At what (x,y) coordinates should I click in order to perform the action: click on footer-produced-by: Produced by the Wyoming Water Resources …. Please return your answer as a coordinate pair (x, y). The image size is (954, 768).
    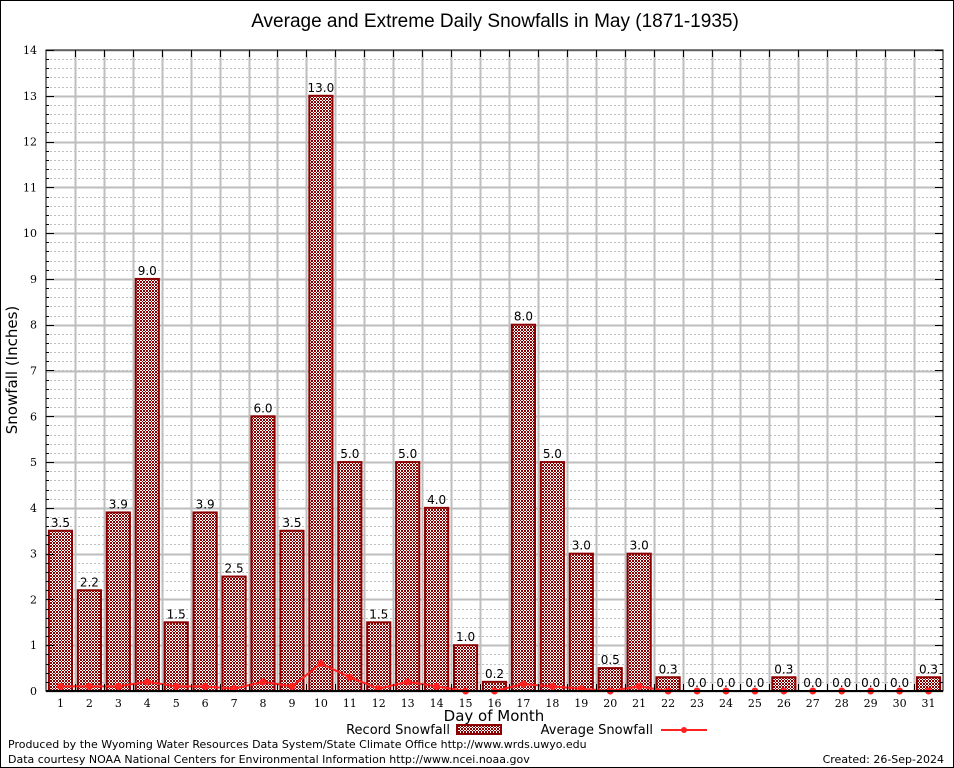
    Looking at the image, I should click on (297, 744).